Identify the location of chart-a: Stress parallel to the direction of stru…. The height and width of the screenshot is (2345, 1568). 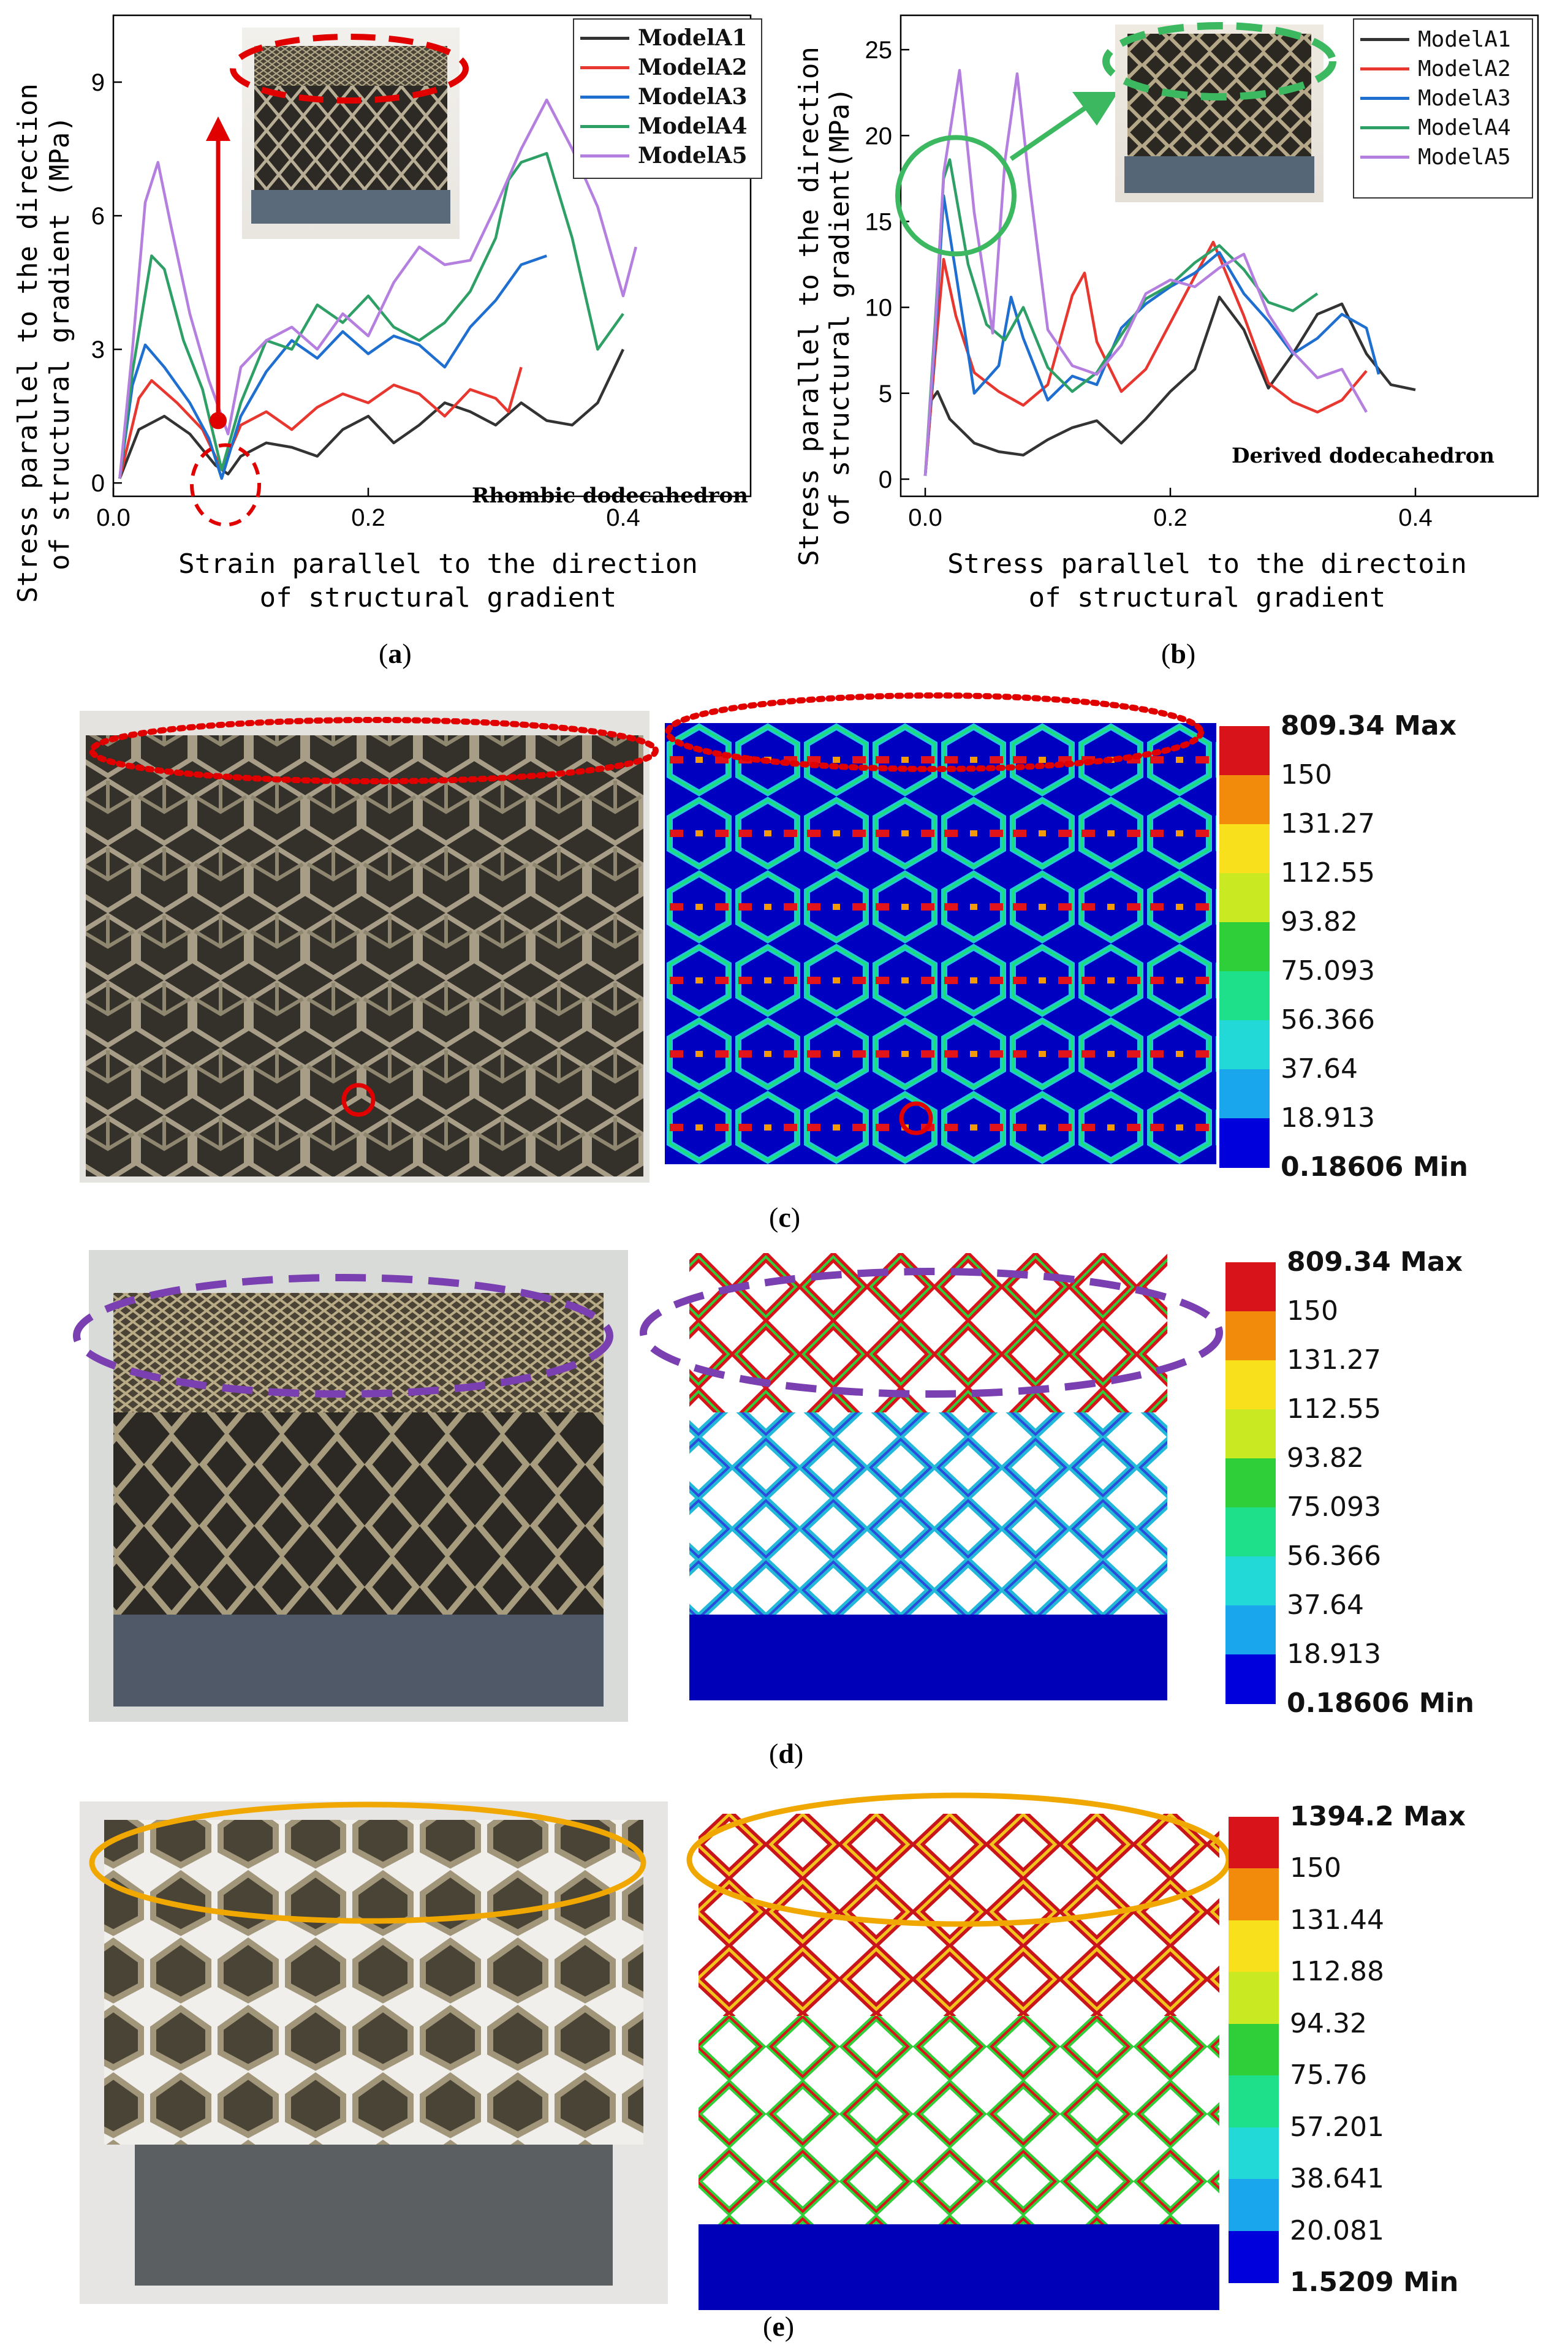
(382, 313).